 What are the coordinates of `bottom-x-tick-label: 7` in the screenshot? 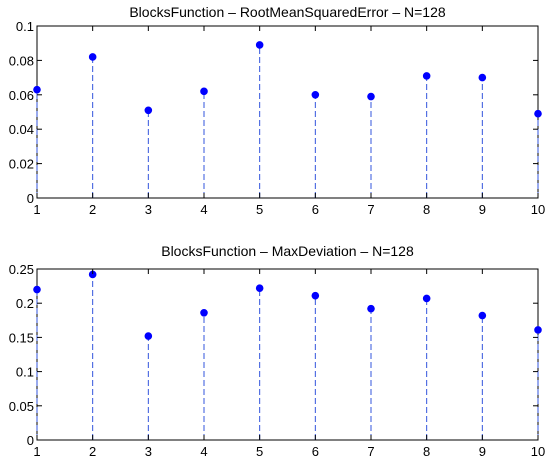 It's located at (370, 451).